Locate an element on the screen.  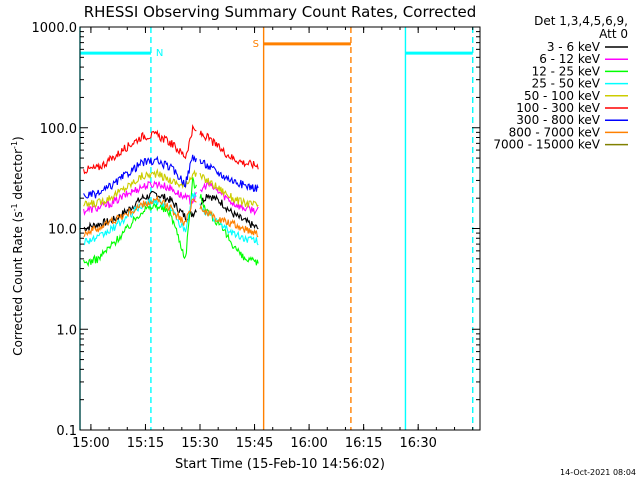
y-axis-label-part: ) is located at coordinates (18, 138).